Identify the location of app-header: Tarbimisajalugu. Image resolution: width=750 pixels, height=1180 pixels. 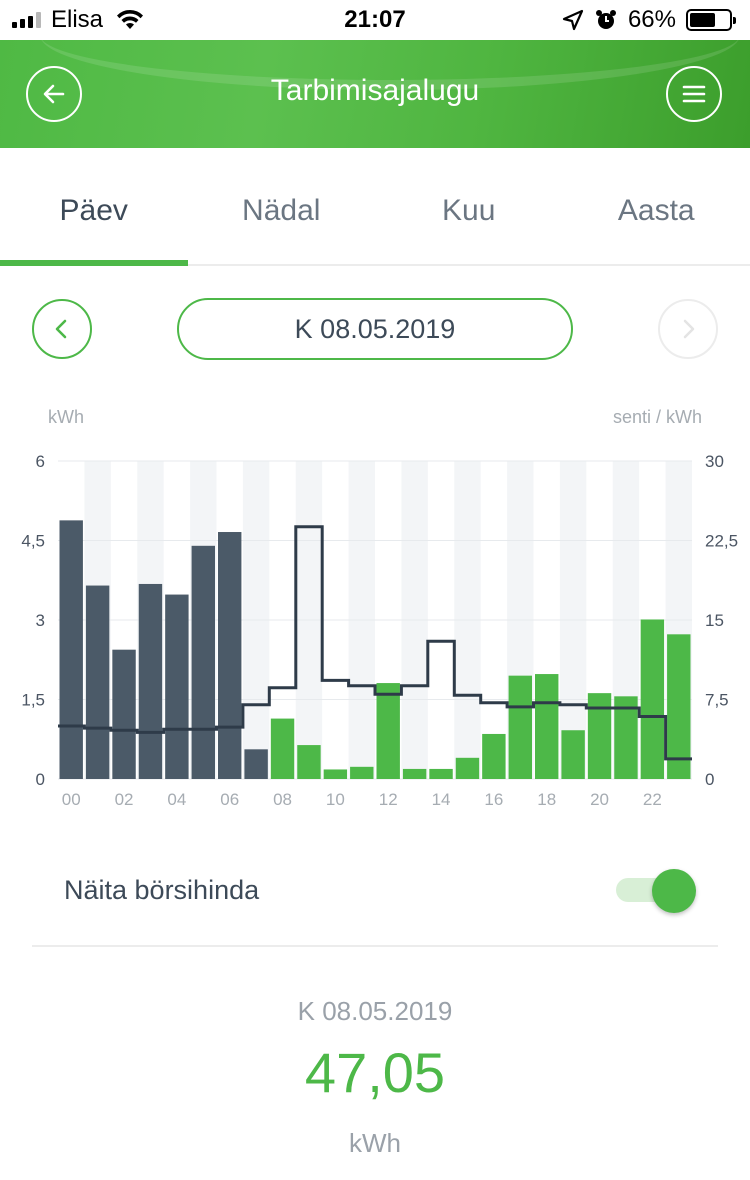
(375, 94).